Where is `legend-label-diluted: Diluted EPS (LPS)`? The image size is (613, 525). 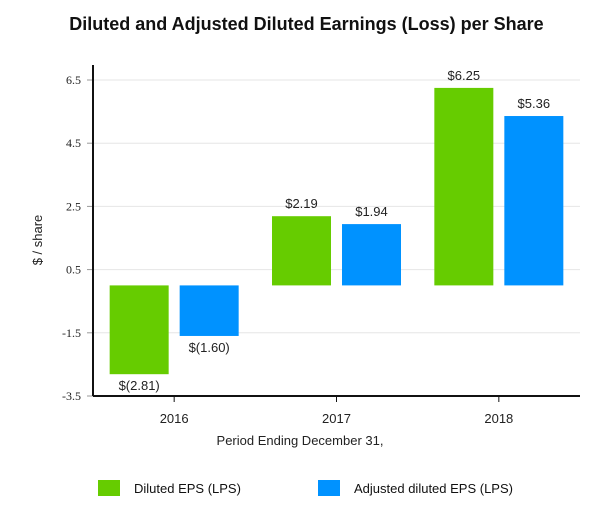
legend-label-diluted: Diluted EPS (LPS) is located at coordinates (187, 488).